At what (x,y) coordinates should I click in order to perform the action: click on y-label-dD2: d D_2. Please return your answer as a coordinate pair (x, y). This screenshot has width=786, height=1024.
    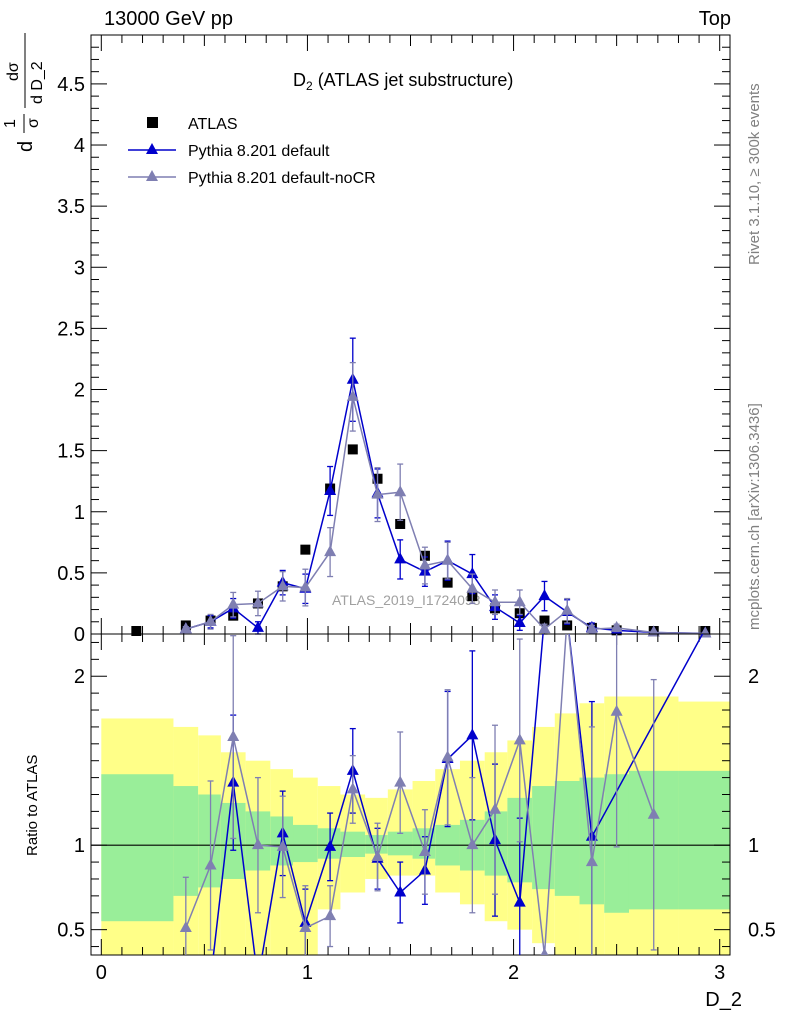
    Looking at the image, I should click on (37, 82).